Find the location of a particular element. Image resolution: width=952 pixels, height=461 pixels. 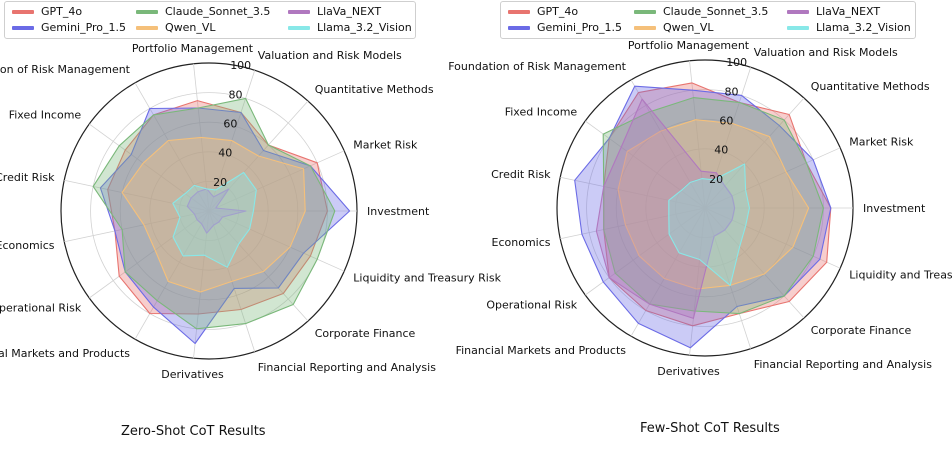

caption-right: Few-Shot CoT Results is located at coordinates (710, 428).